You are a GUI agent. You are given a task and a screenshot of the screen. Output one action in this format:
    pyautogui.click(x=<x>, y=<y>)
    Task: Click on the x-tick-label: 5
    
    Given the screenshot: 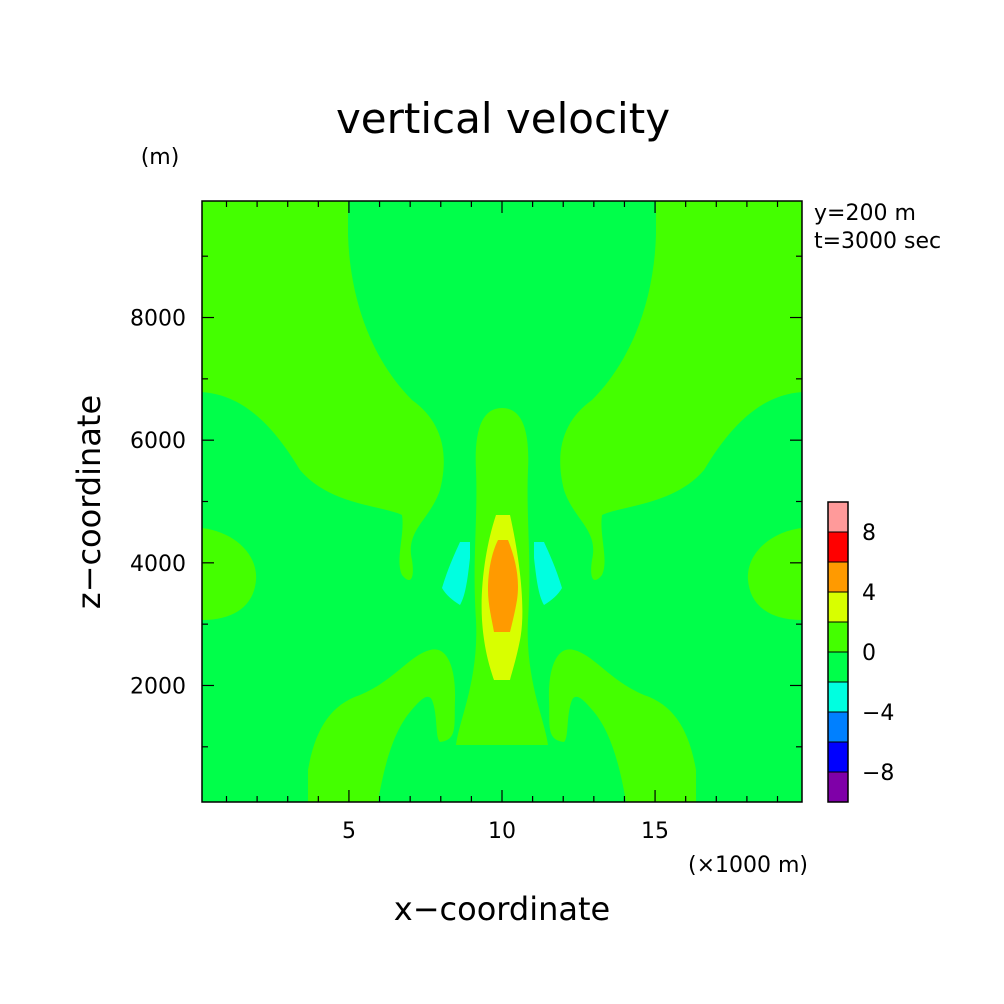 What is the action you would take?
    pyautogui.click(x=349, y=831)
    